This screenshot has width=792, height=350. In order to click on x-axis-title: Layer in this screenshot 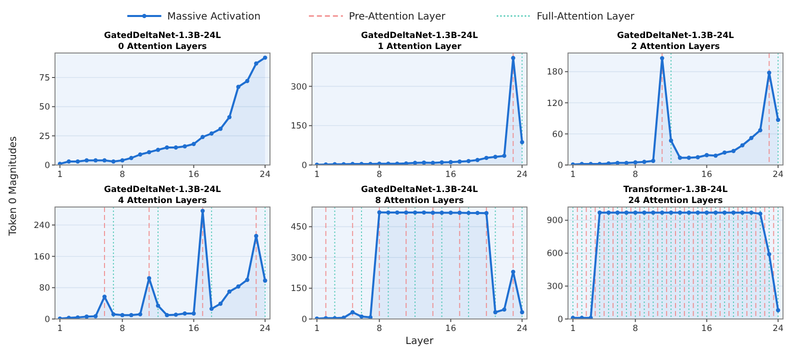, I will do `click(420, 341)`.